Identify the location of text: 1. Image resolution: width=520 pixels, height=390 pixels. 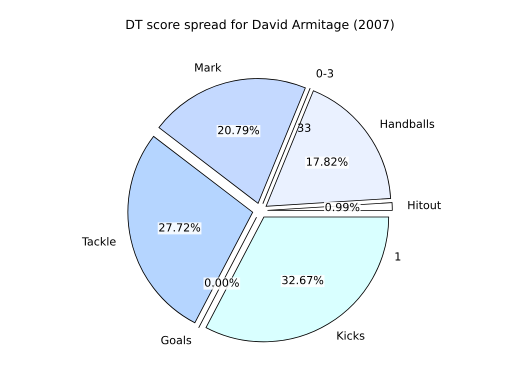
(397, 256).